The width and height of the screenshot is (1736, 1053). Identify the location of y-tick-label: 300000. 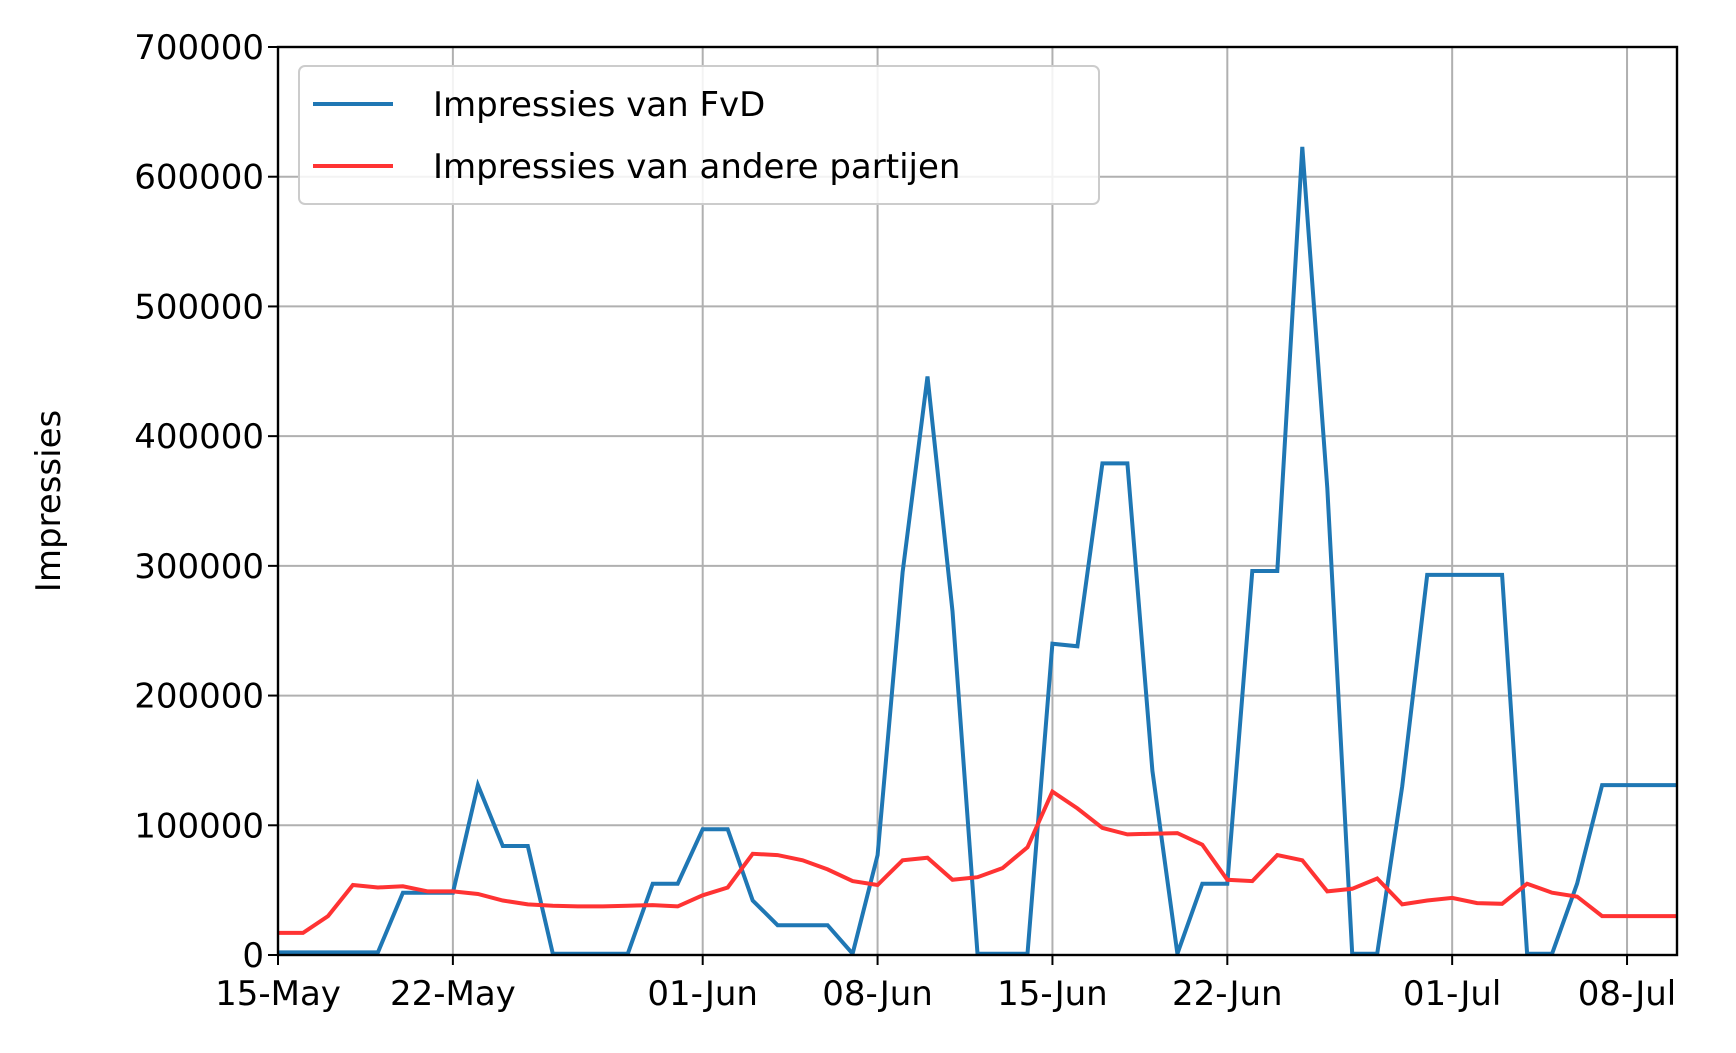
(199, 567).